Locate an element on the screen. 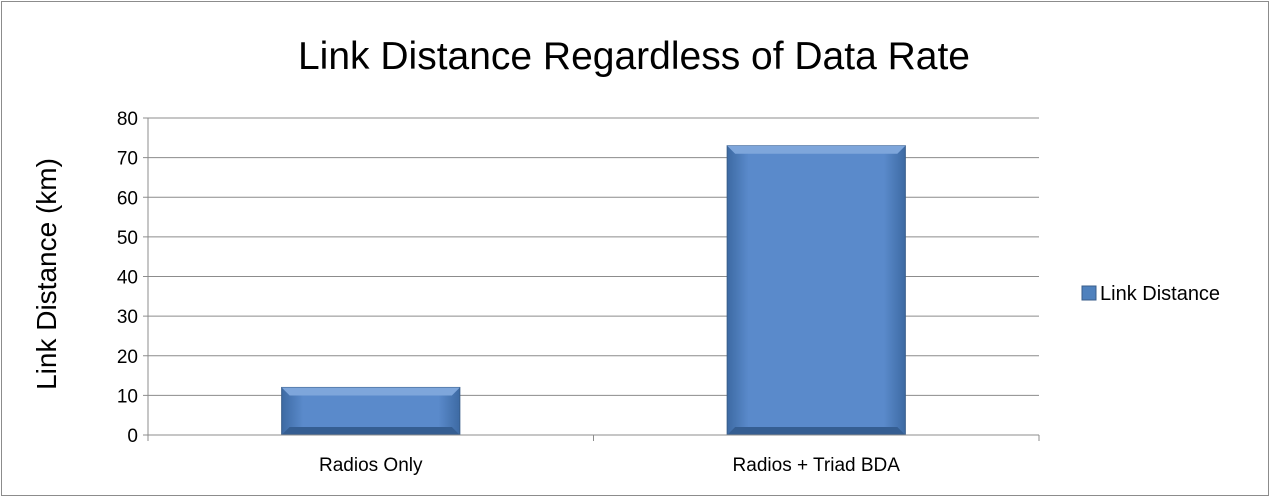  y-tick-label: 30 is located at coordinates (127, 317).